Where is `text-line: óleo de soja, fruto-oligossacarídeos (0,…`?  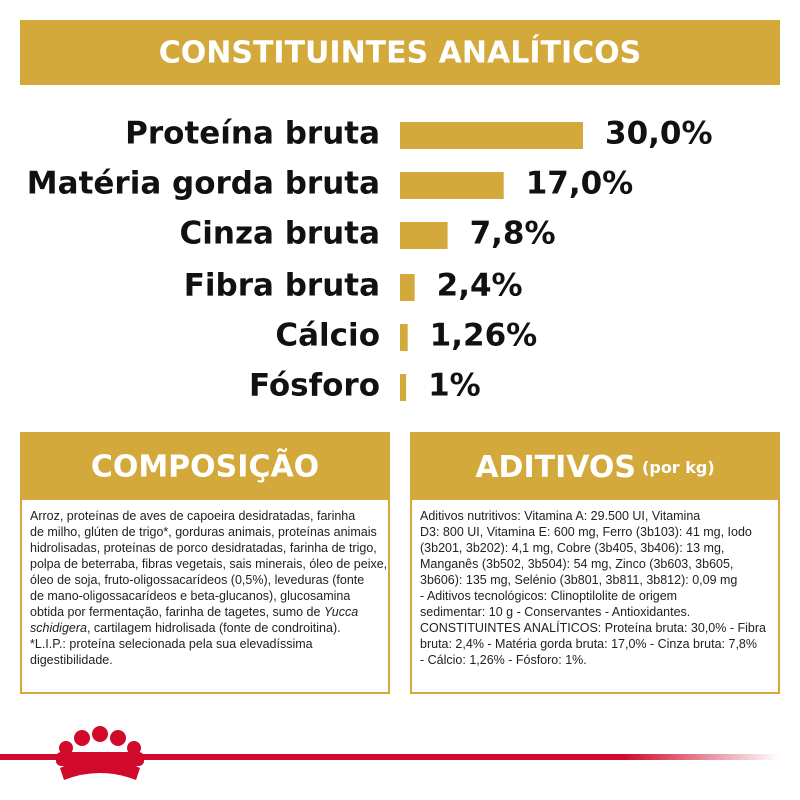 text-line: óleo de soja, fruto-oligossacarídeos (0,… is located at coordinates (197, 580).